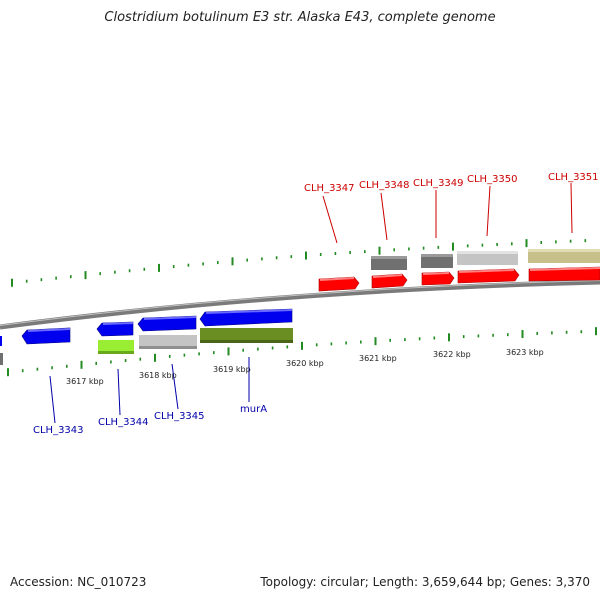  I want to click on tick-label-3617: 3617 kbp, so click(85, 381).